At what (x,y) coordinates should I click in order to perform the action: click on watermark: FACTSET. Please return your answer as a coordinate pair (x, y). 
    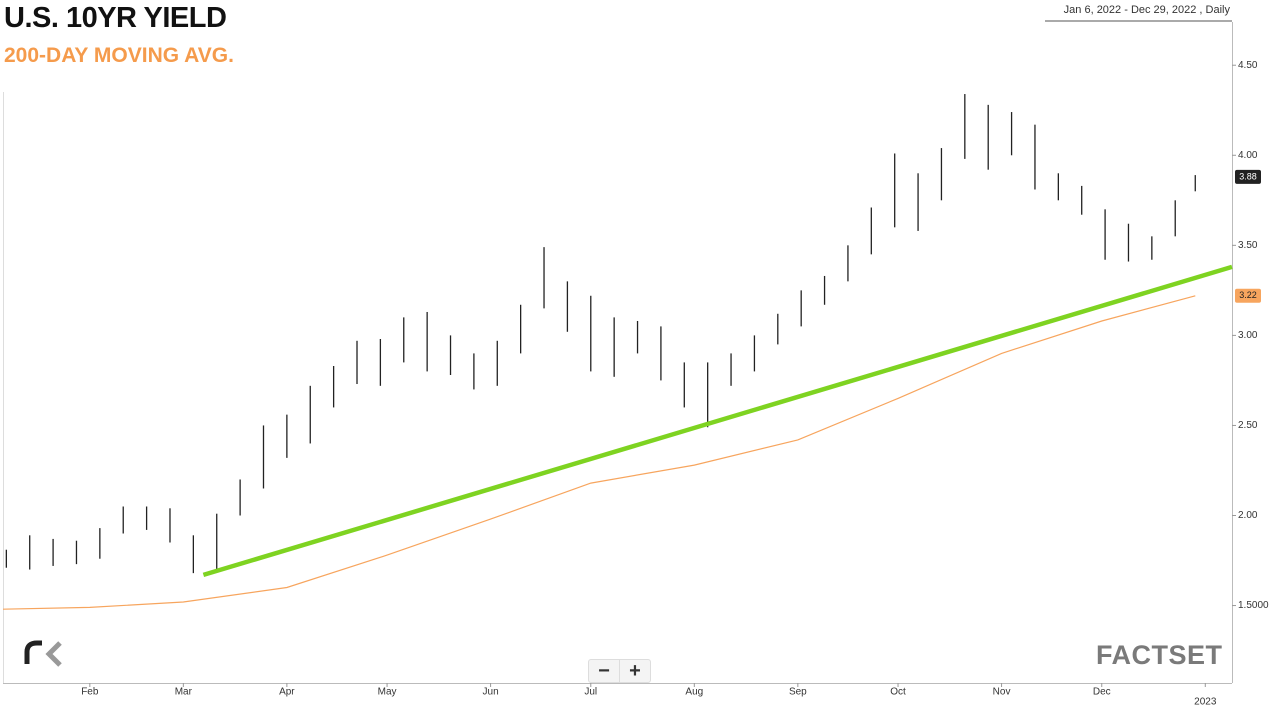
    Looking at the image, I should click on (1159, 655).